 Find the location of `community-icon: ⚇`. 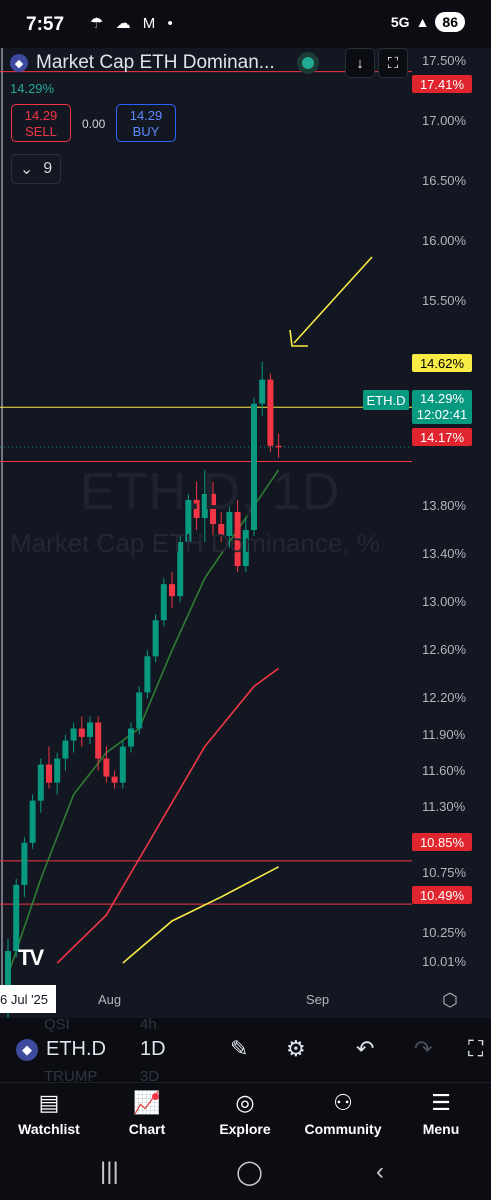

community-icon: ⚇ is located at coordinates (343, 1102).